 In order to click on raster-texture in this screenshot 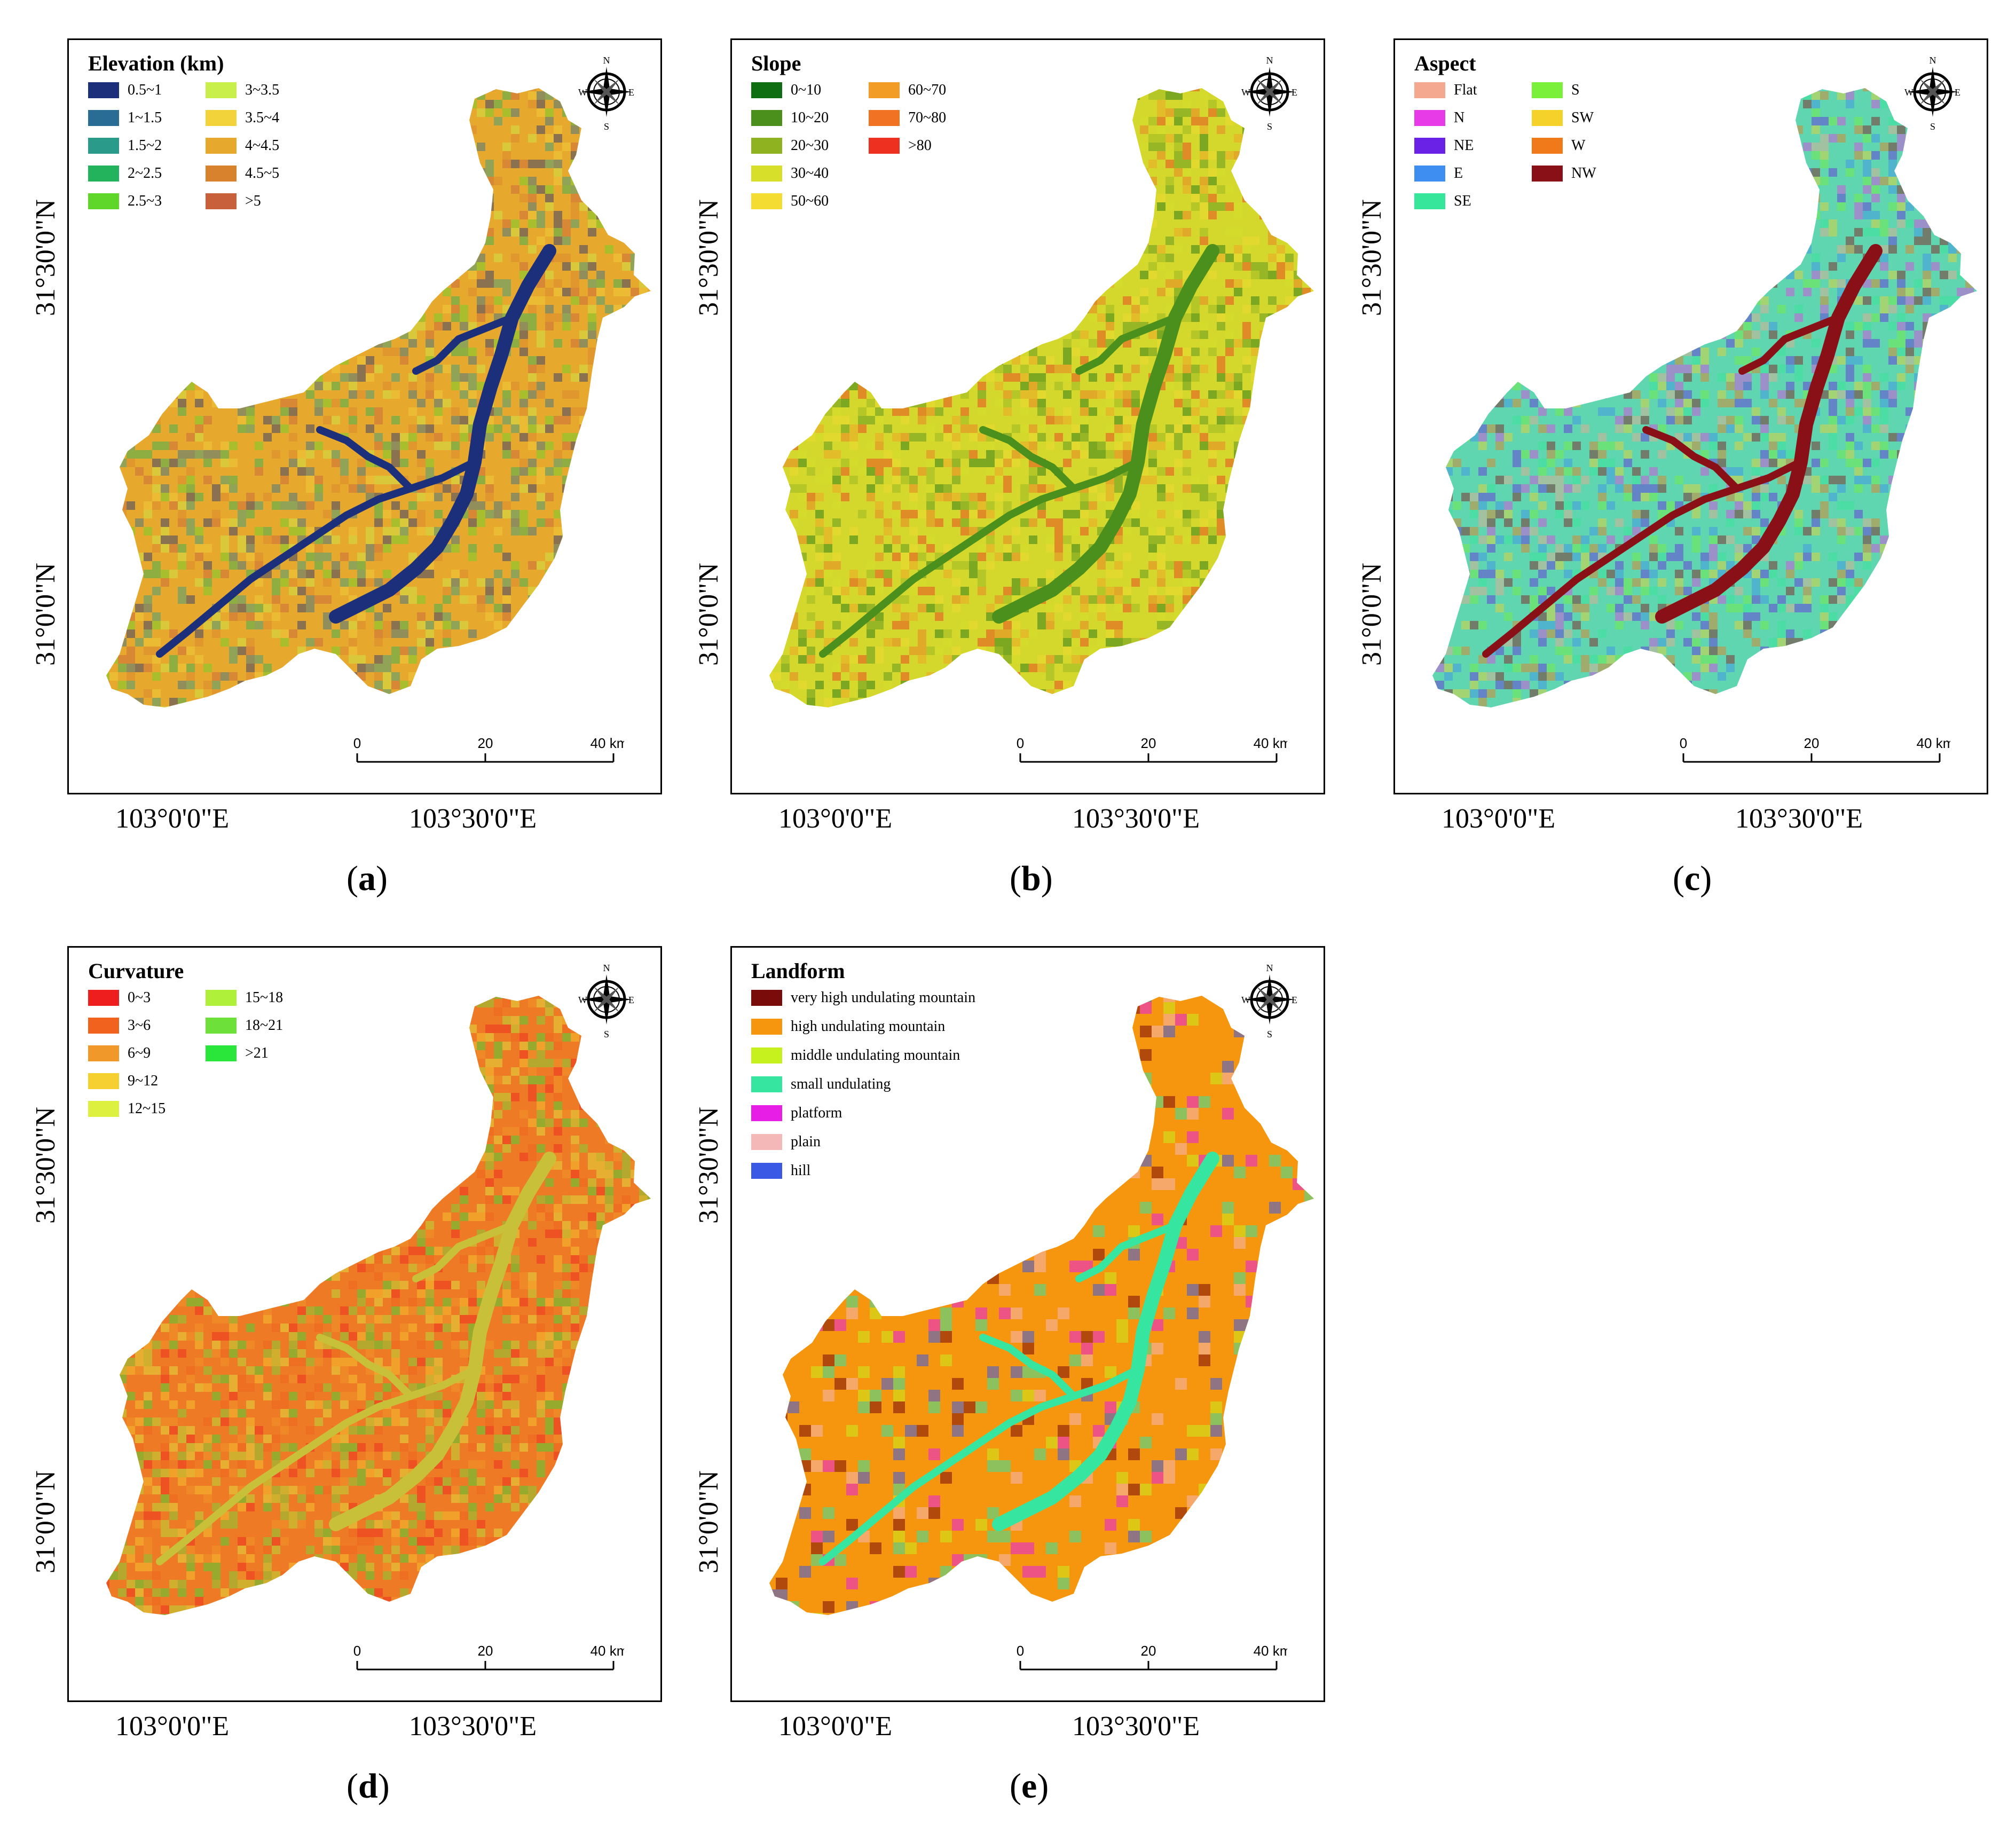, I will do `click(1041, 1305)`.